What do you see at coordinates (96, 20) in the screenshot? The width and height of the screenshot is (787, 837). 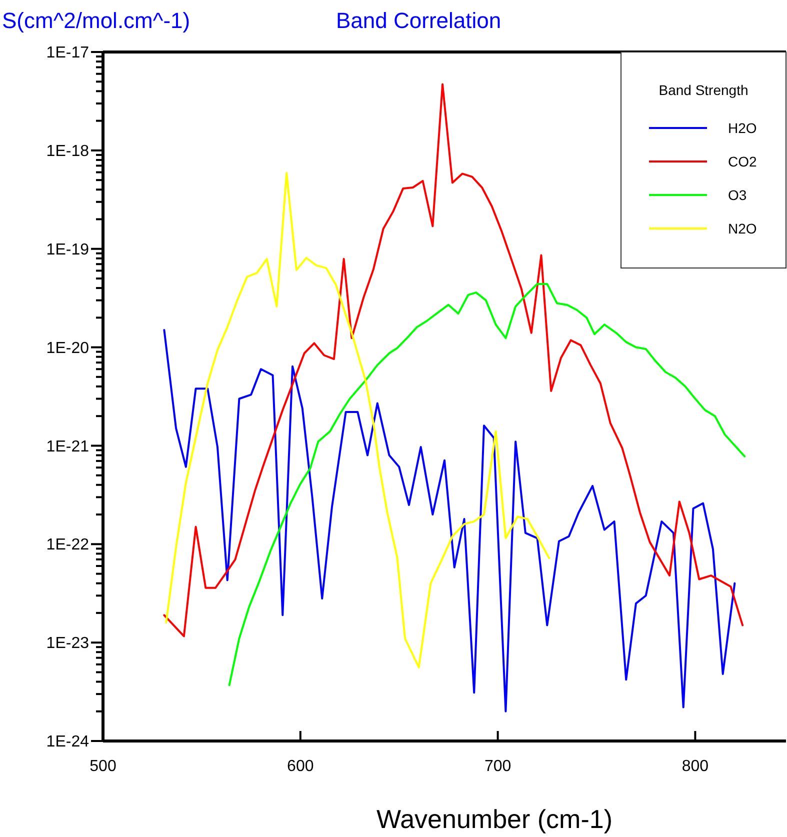 I see `y-axis-title: S(cm^2/mol.cm^-1)` at bounding box center [96, 20].